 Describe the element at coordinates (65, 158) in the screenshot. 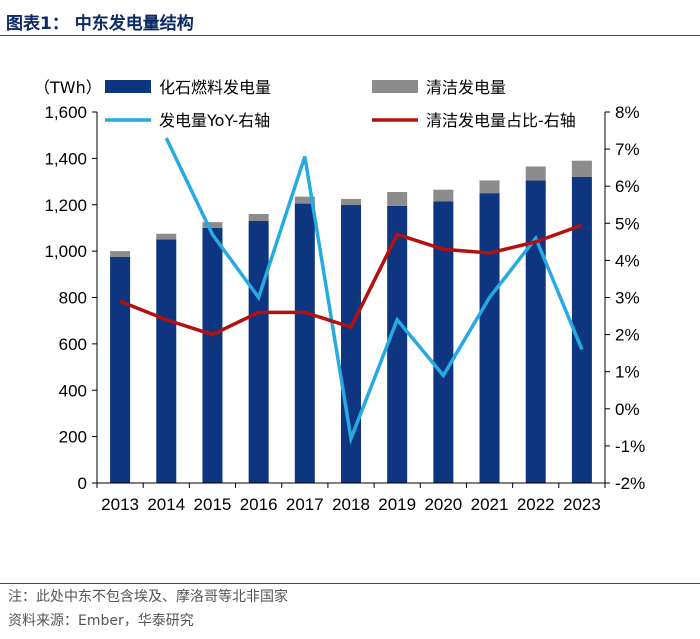

I see `left-axis-tick-label: 1,400` at that location.